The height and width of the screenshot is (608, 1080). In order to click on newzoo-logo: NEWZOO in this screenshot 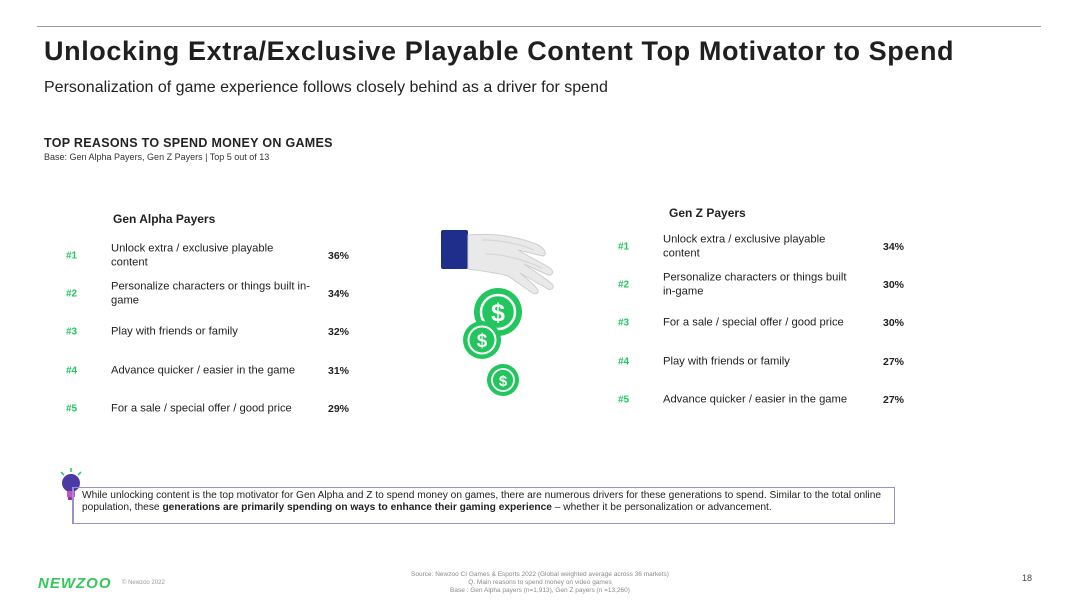, I will do `click(75, 583)`.